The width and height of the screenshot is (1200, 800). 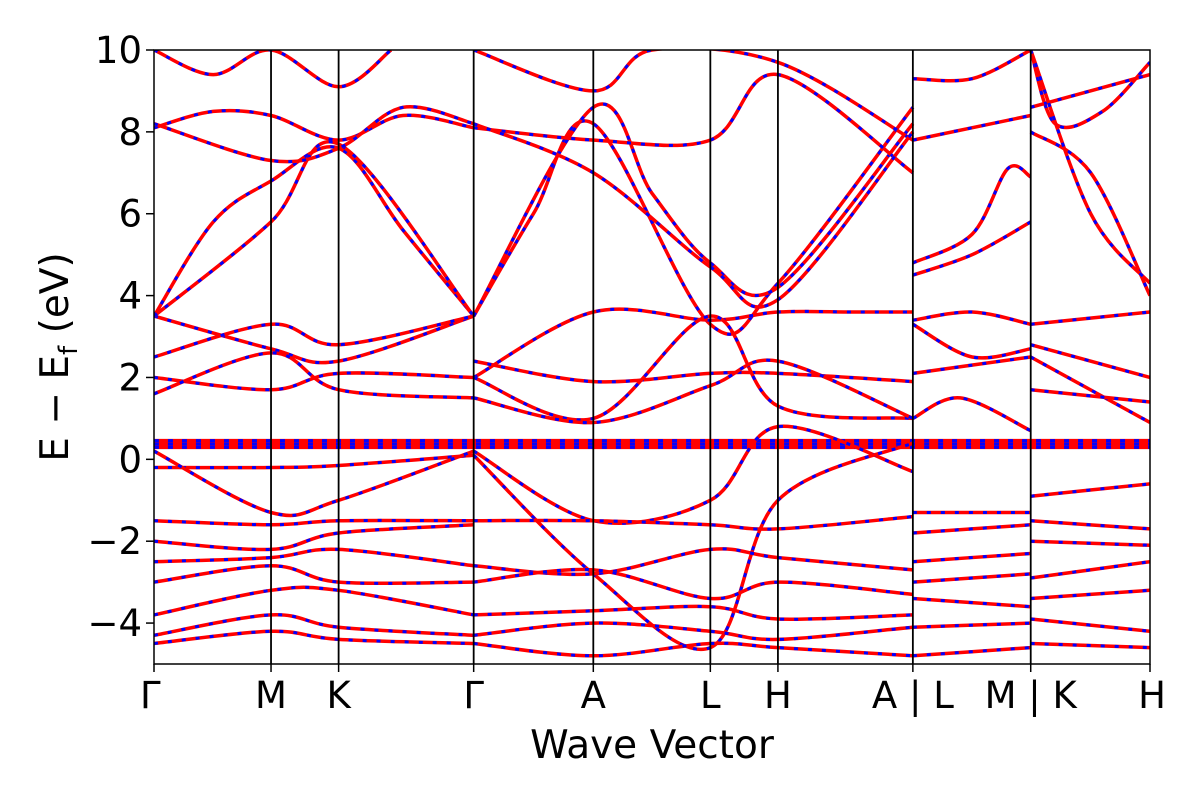 I want to click on band-15-solid, so click(x=314, y=601).